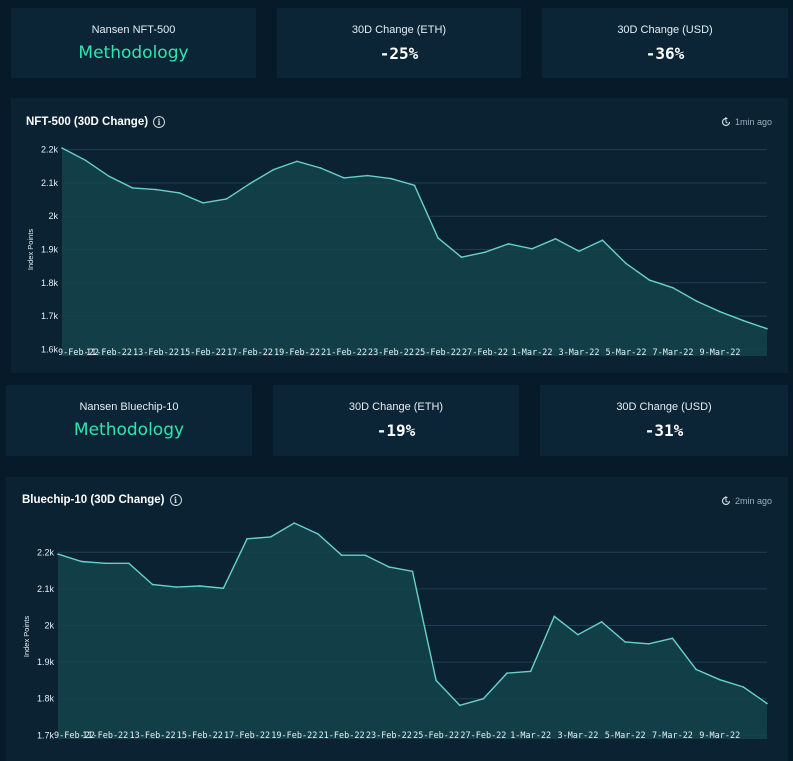 Image resolution: width=793 pixels, height=761 pixels. Describe the element at coordinates (665, 43) in the screenshot. I see `nft500-usd-change-card: 30D Change (USD) -36%` at that location.